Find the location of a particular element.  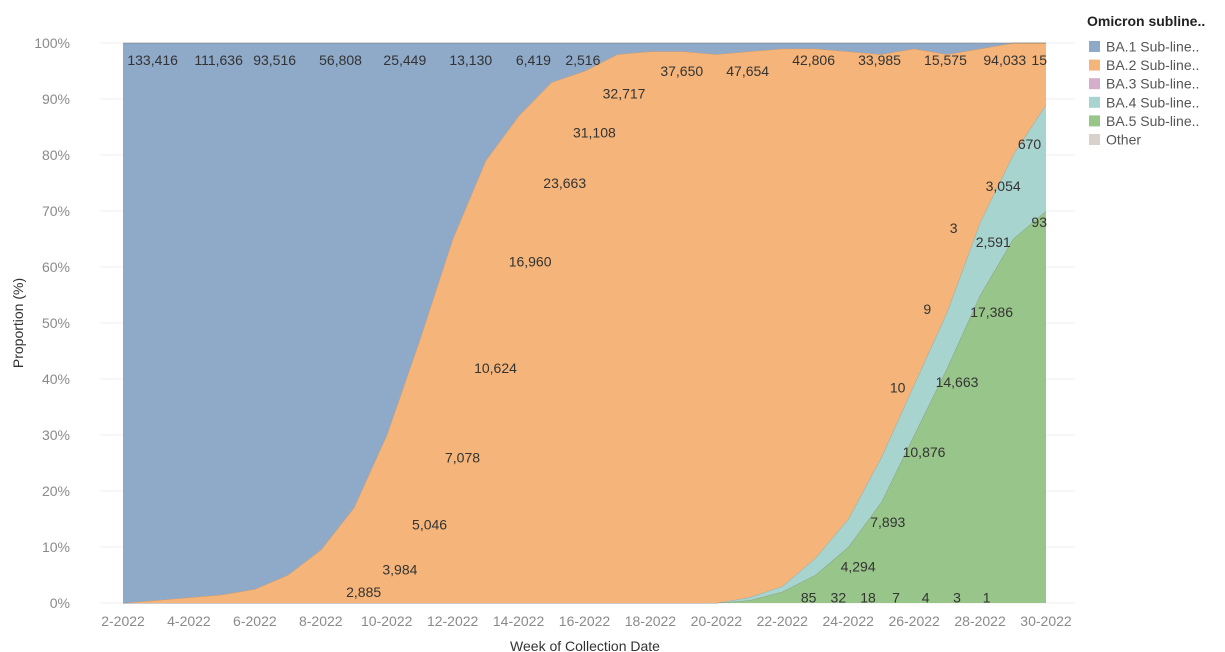

x-tick-label: 18-2022 is located at coordinates (651, 621).